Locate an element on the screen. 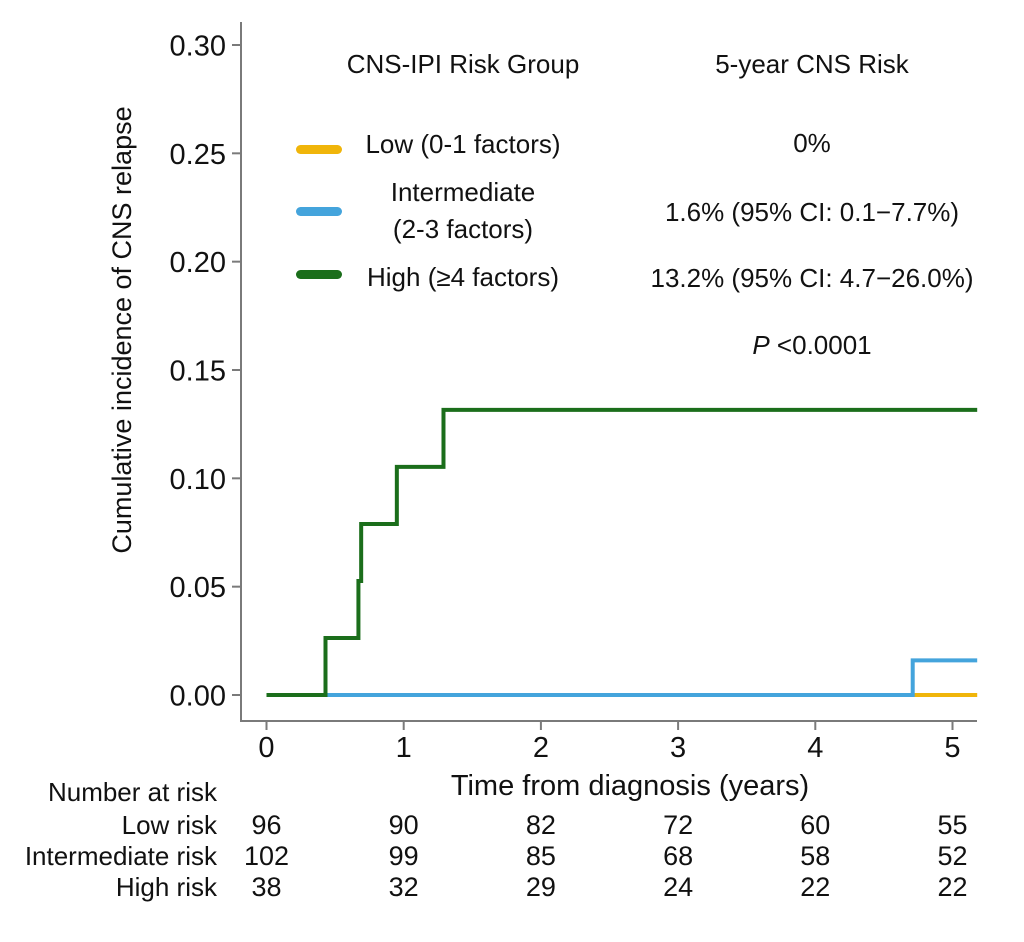  legend-swatch-low is located at coordinates (319, 149).